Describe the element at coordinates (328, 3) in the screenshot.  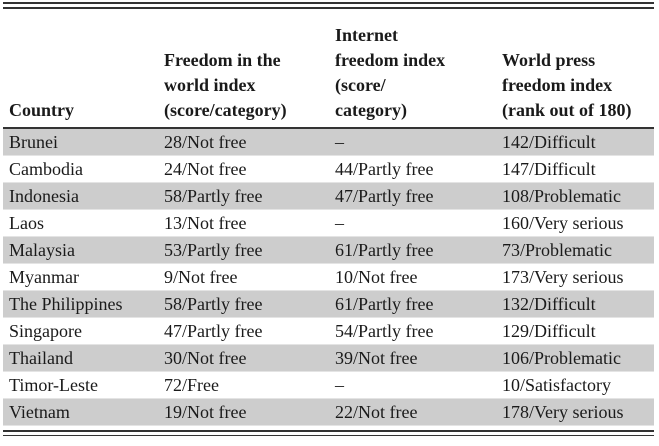
I see `top-rule-outer` at that location.